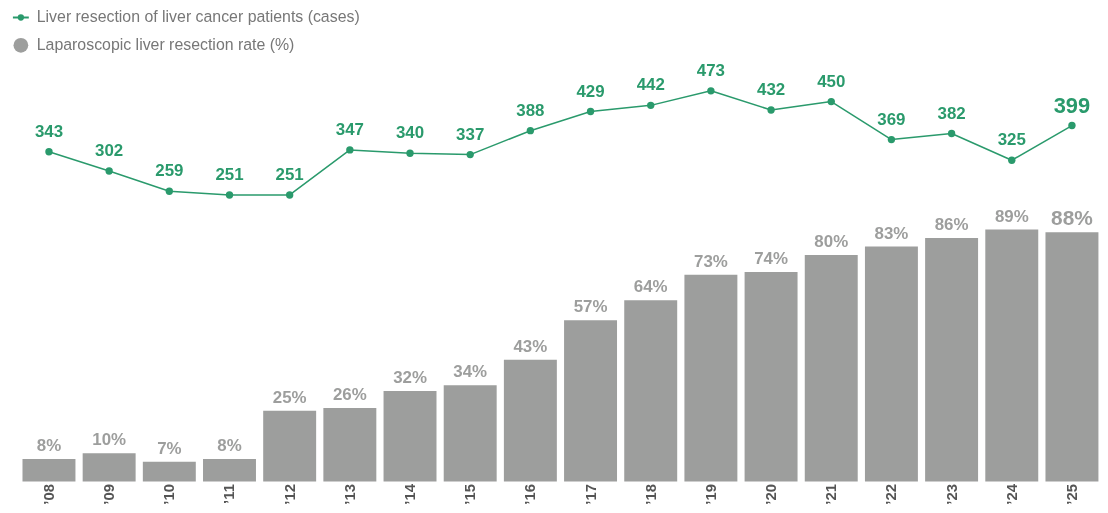 The image size is (1108, 513). What do you see at coordinates (229, 494) in the screenshot?
I see `x-tick-label: ’11` at bounding box center [229, 494].